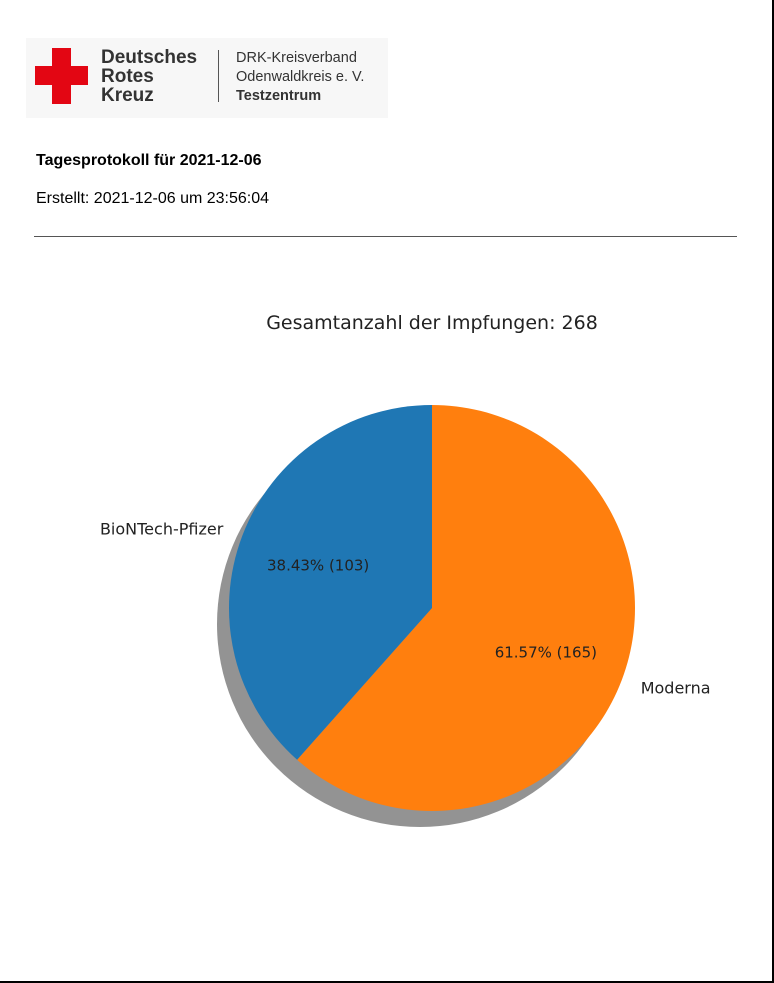 The width and height of the screenshot is (774, 983). What do you see at coordinates (149, 160) in the screenshot?
I see `report-title: Tagesprotokoll für 2021-12-06` at bounding box center [149, 160].